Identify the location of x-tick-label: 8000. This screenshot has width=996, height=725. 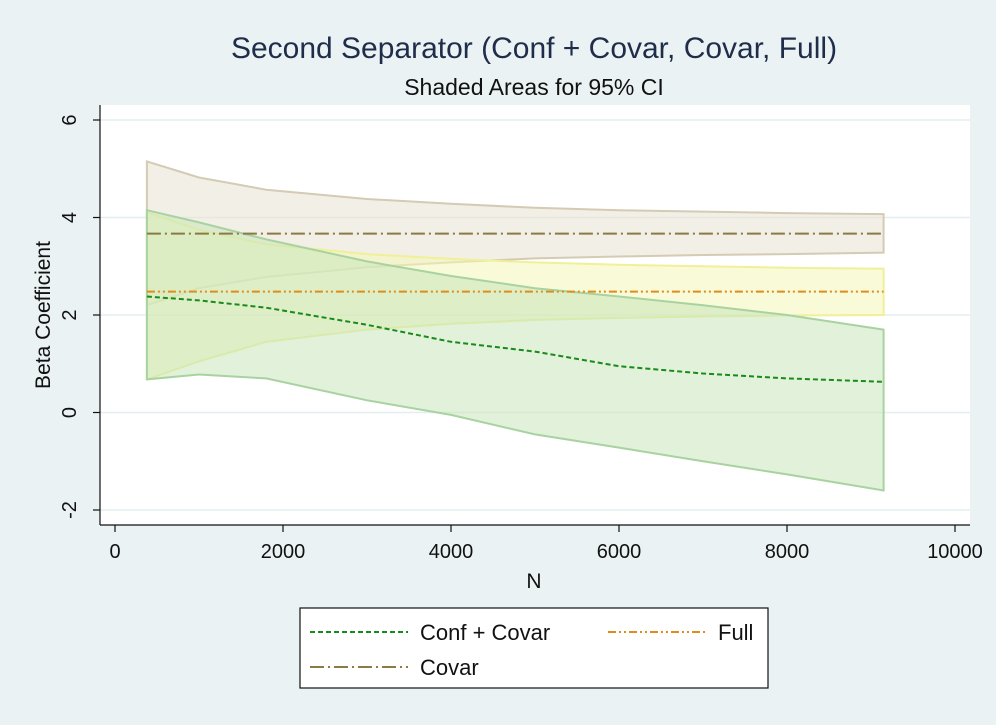
(787, 552).